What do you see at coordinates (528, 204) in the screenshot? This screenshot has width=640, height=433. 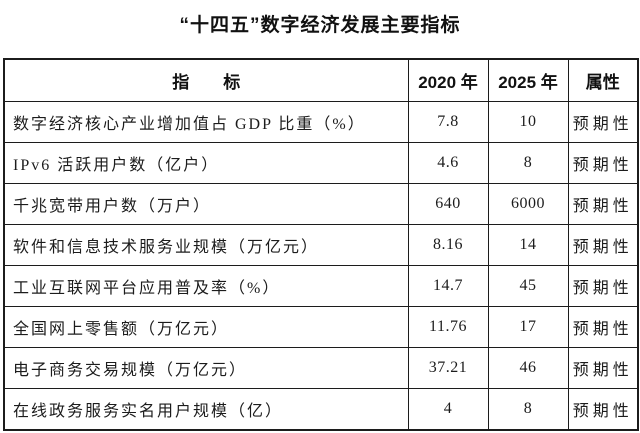 I see `value-2025-cell: 6000` at bounding box center [528, 204].